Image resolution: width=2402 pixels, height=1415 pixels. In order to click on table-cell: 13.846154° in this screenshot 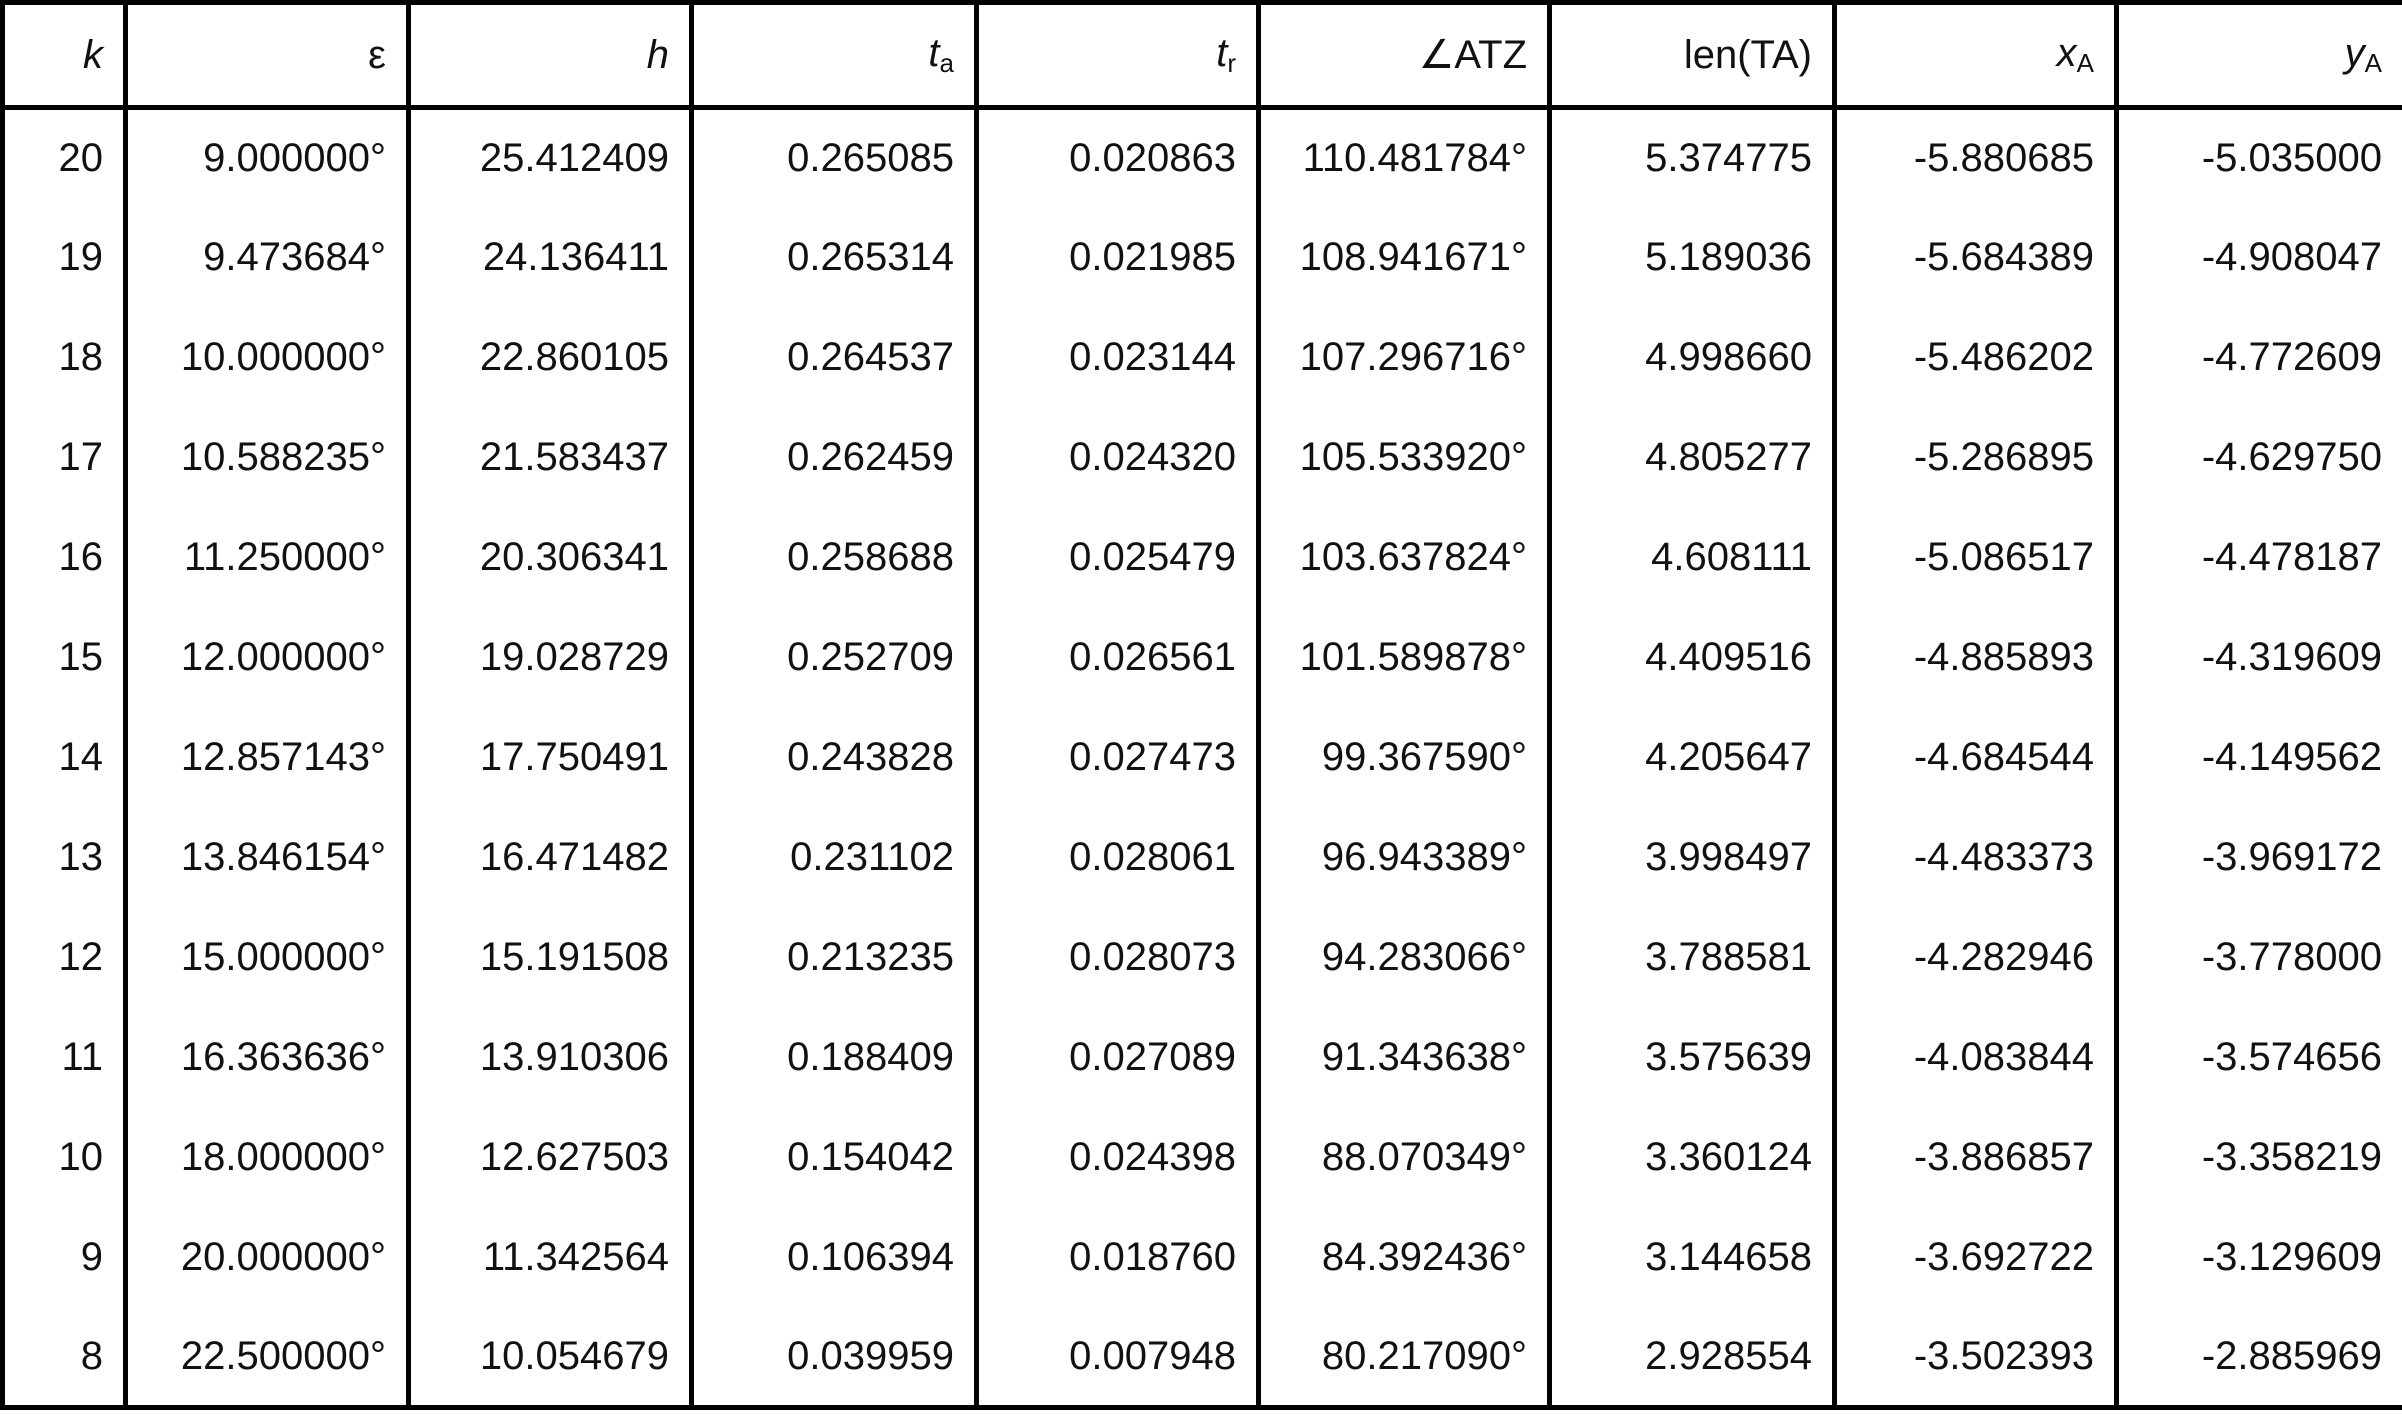, I will do `click(267, 857)`.